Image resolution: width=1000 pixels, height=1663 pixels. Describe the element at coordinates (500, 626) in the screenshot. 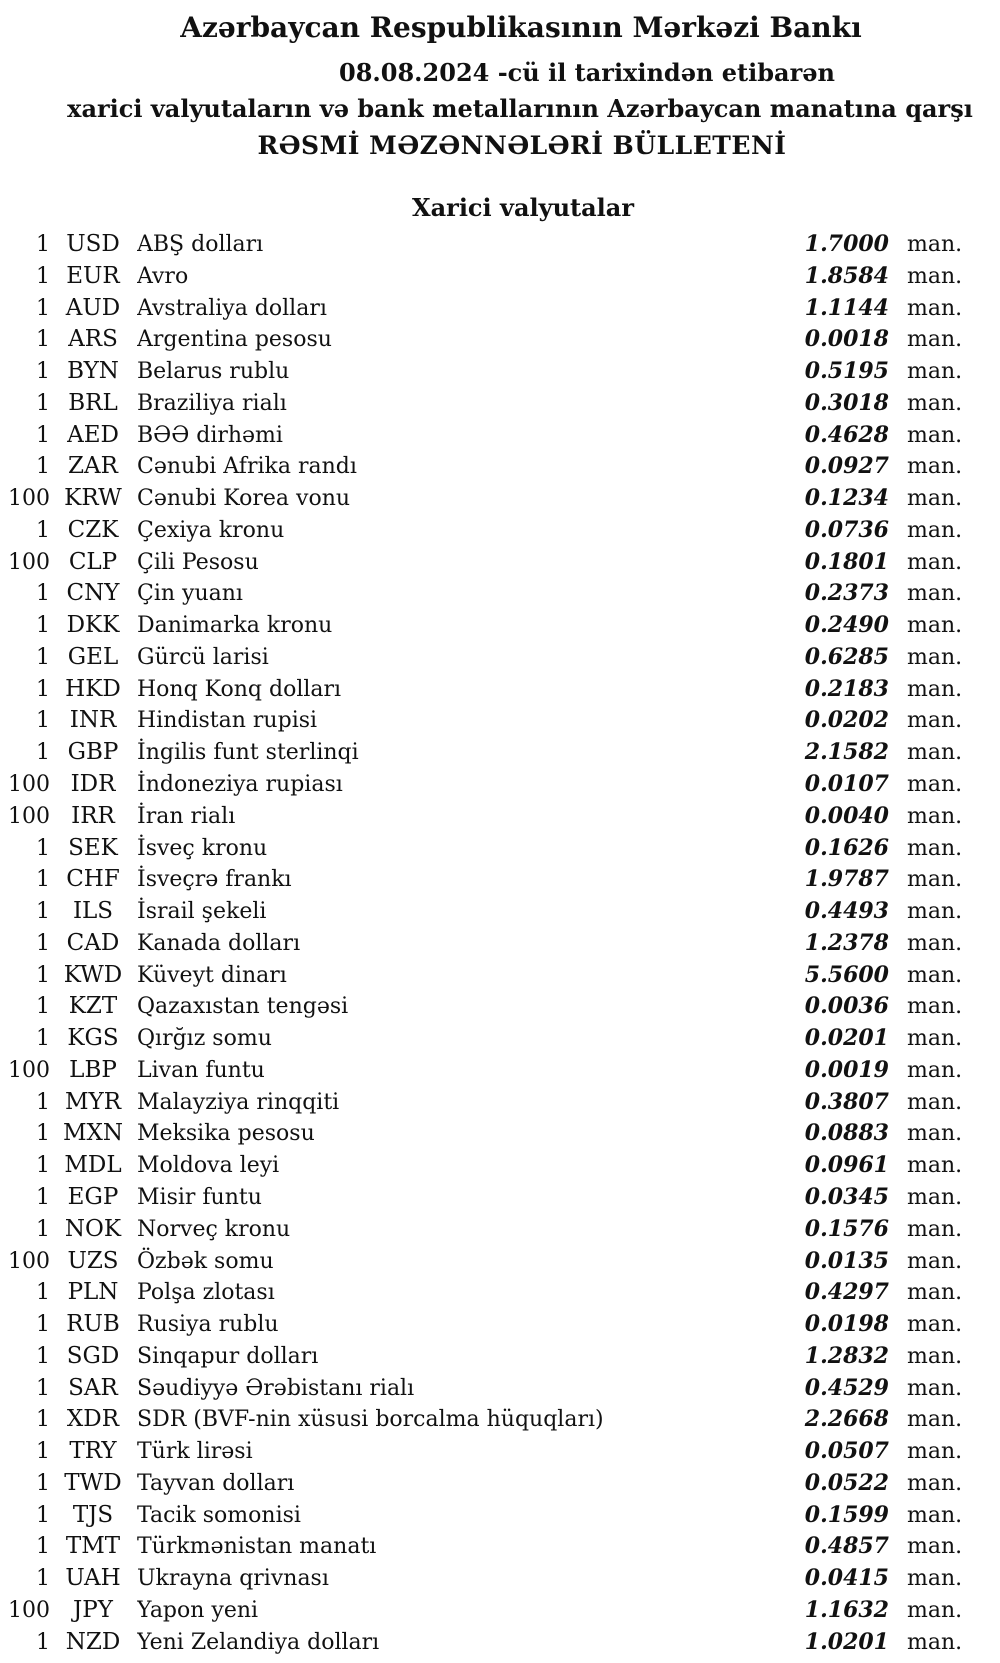

I see `currency-row: 1 DKK Danimarka kronu 0.2490 man.` at that location.